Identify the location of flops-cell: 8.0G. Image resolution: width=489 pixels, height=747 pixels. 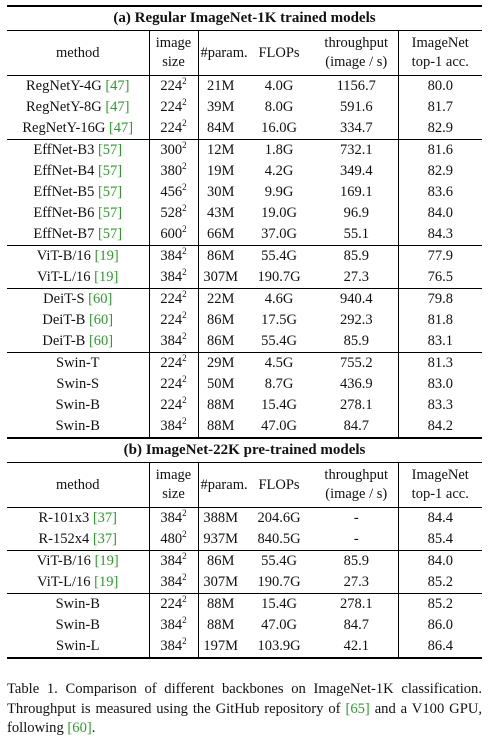
(279, 107).